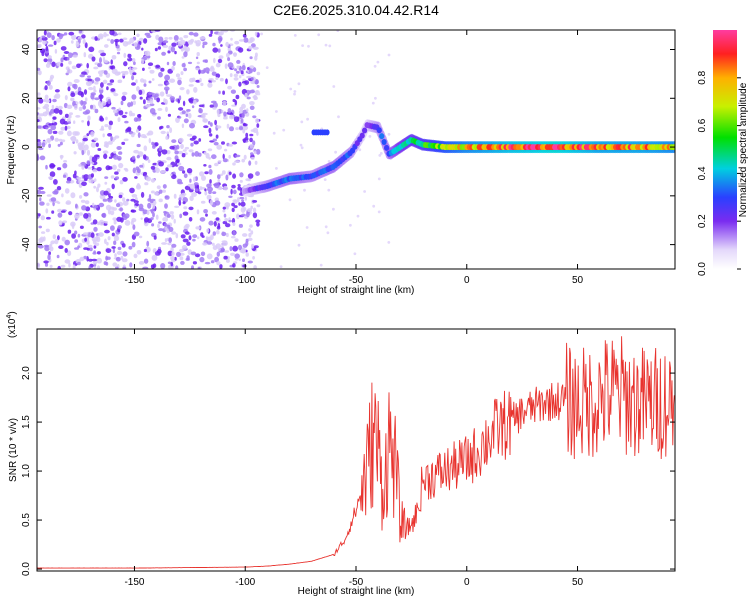 The width and height of the screenshot is (750, 600). Describe the element at coordinates (743, 149) in the screenshot. I see `colorbar-label: Normalized spectral amplitude` at that location.